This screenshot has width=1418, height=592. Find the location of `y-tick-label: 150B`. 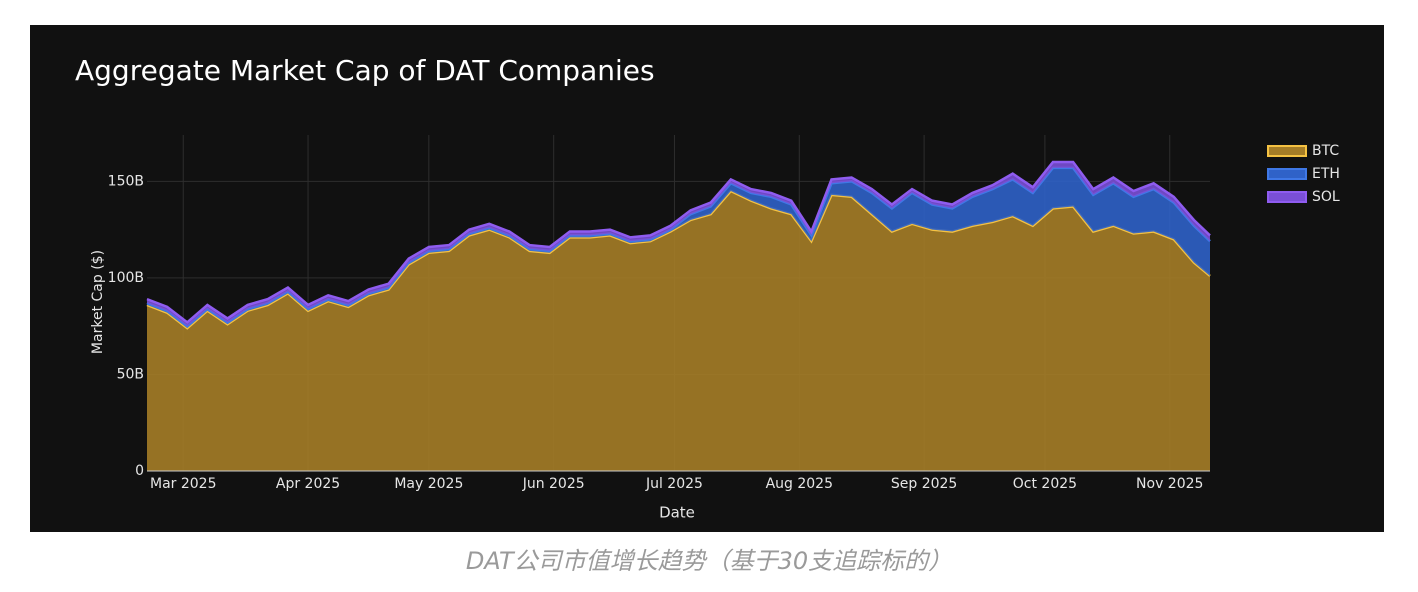

y-tick-label: 150B is located at coordinates (126, 181).